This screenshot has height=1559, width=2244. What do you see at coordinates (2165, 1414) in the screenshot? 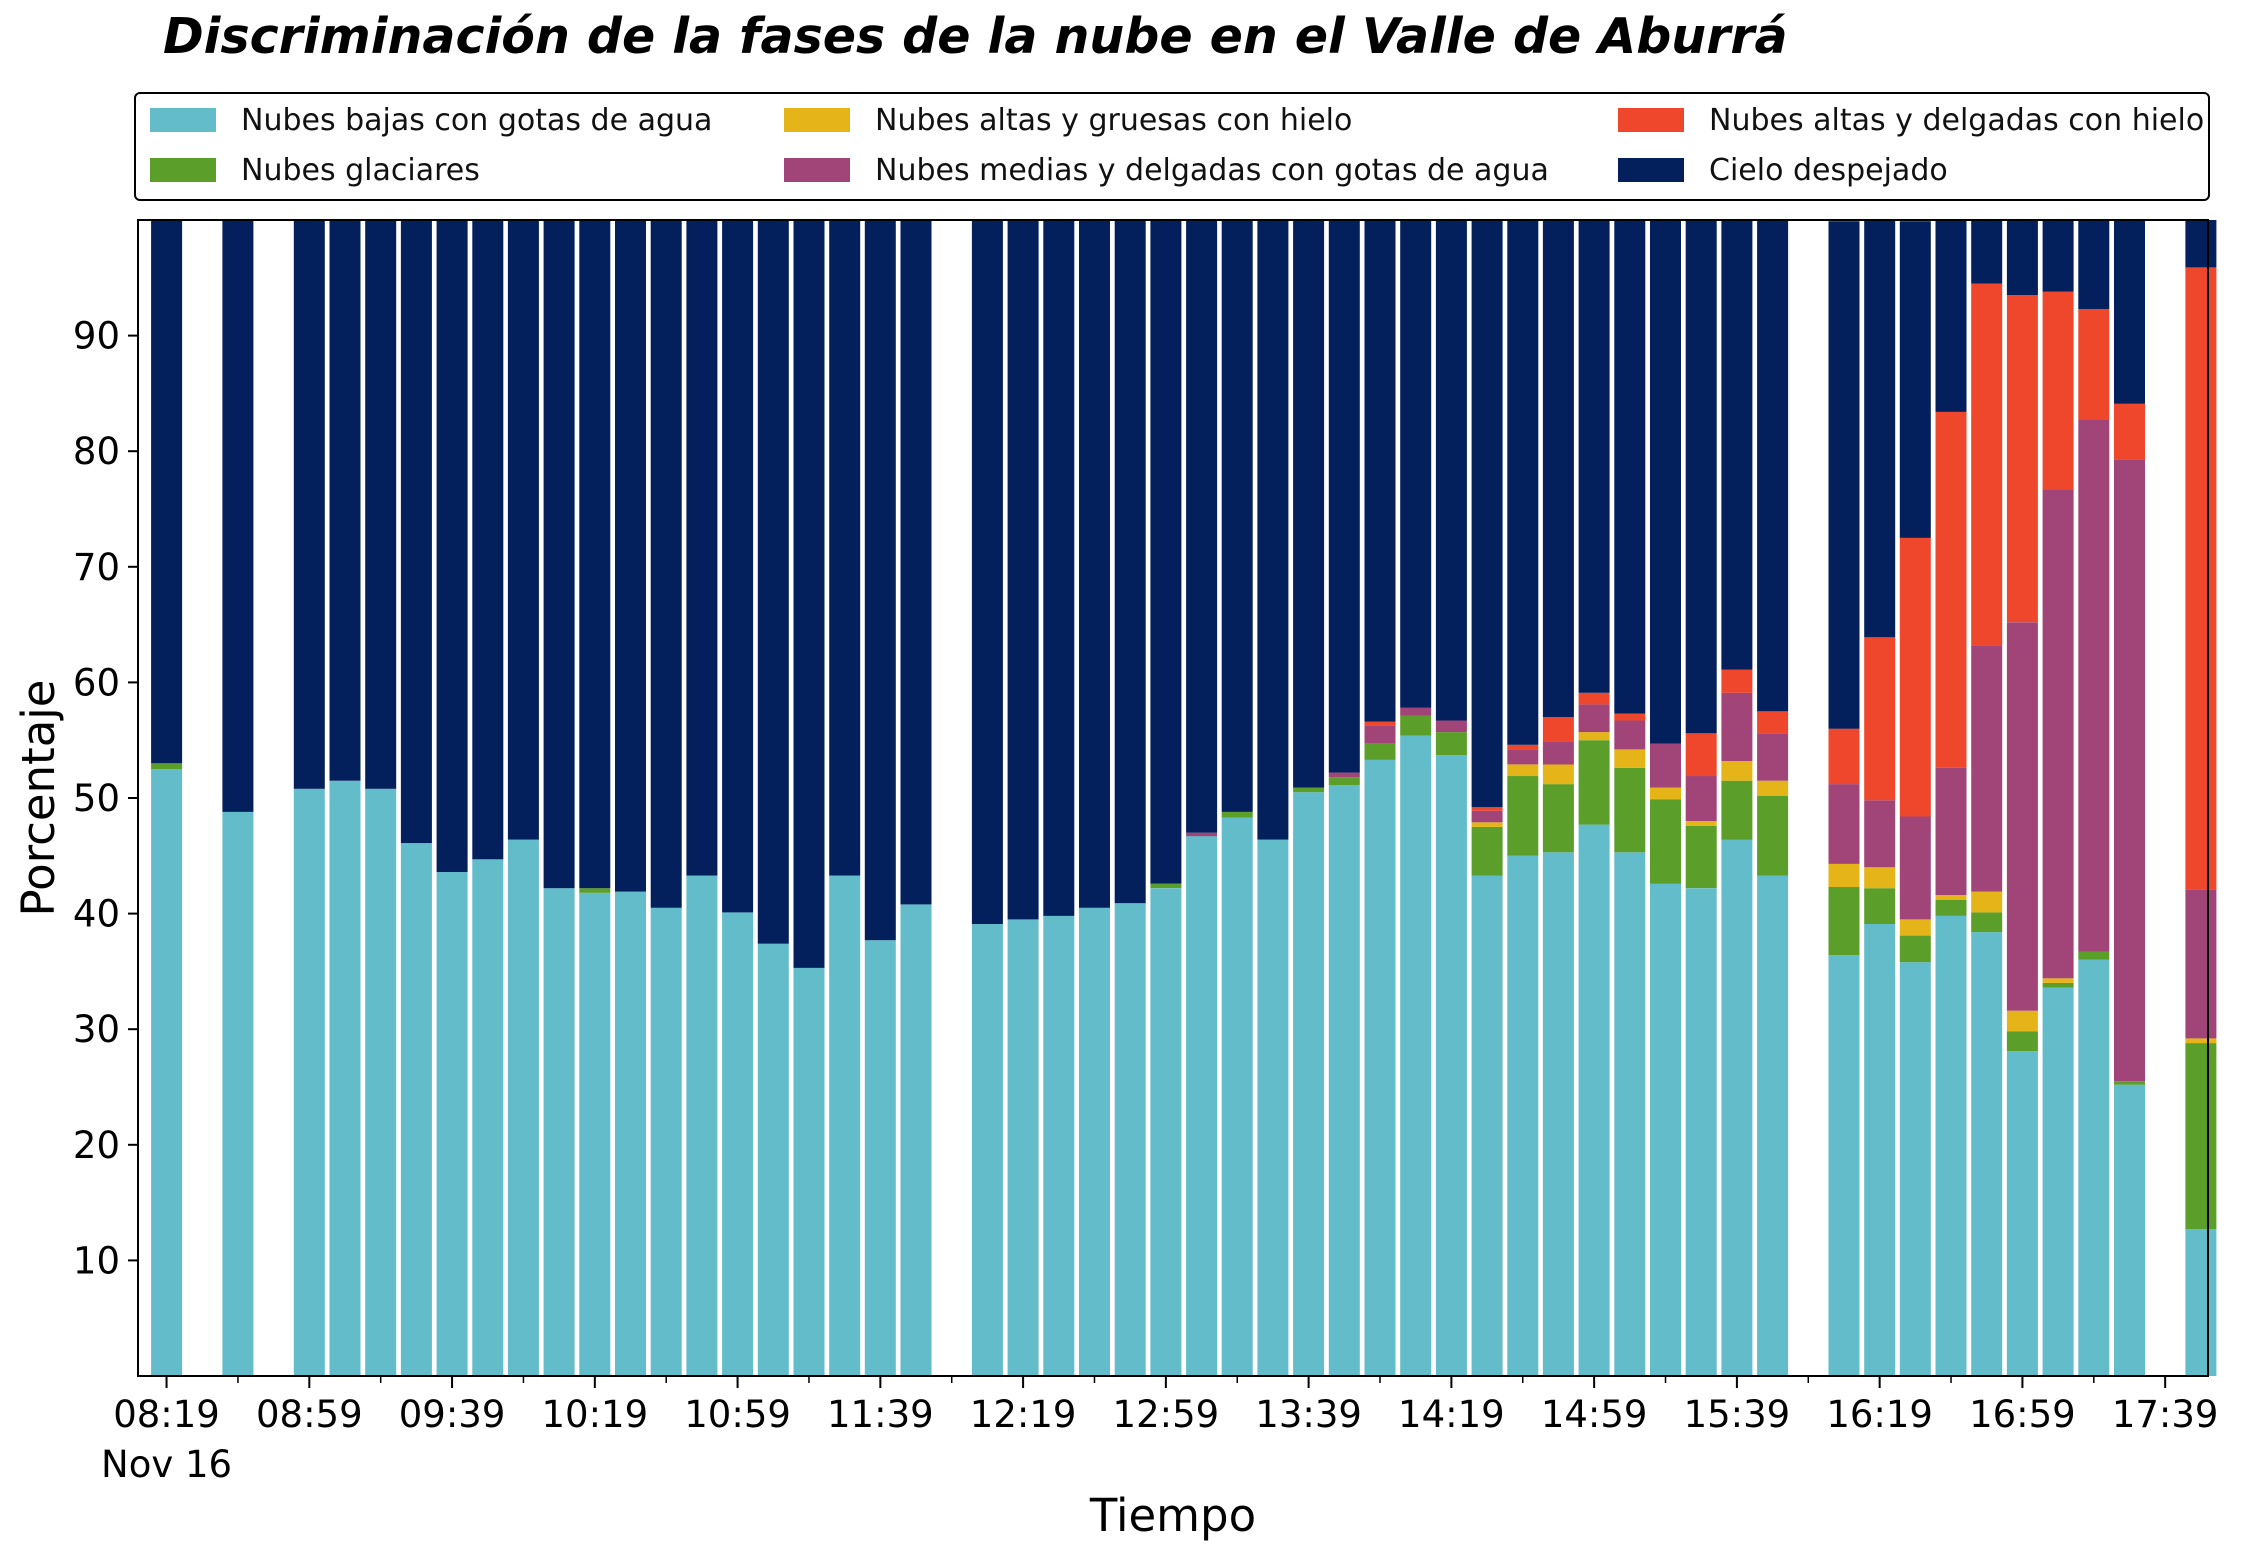
I see `x-tick-label: 17:39` at bounding box center [2165, 1414].